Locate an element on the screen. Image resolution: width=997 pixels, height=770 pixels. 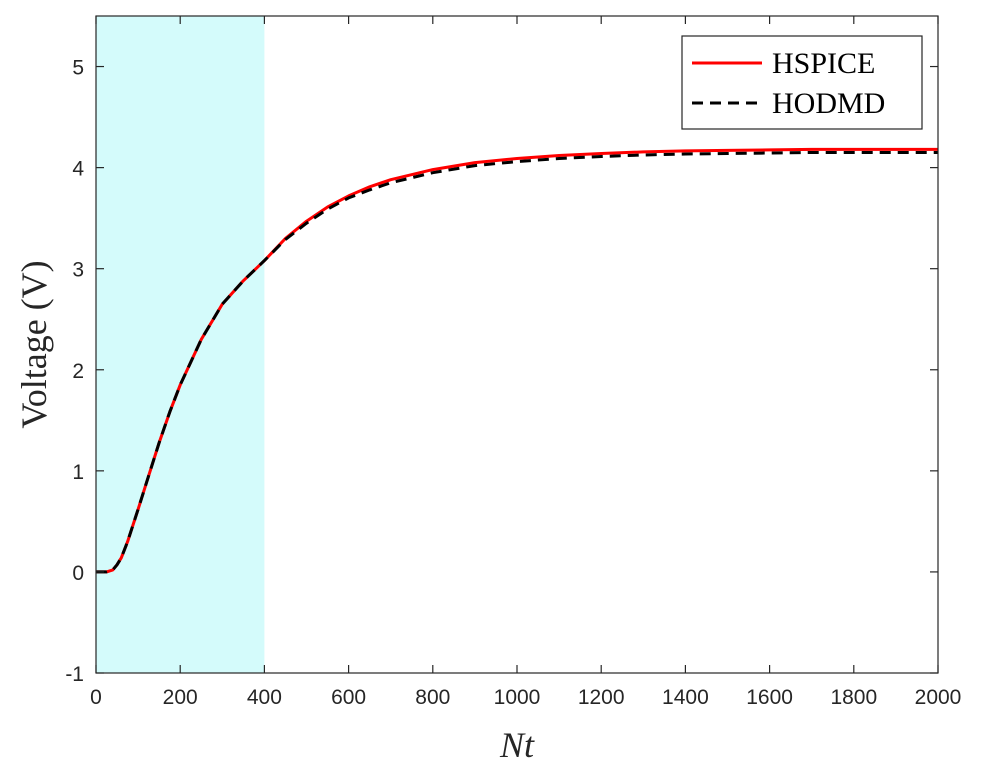
y-tick-label: 1 is located at coordinates (78, 472).